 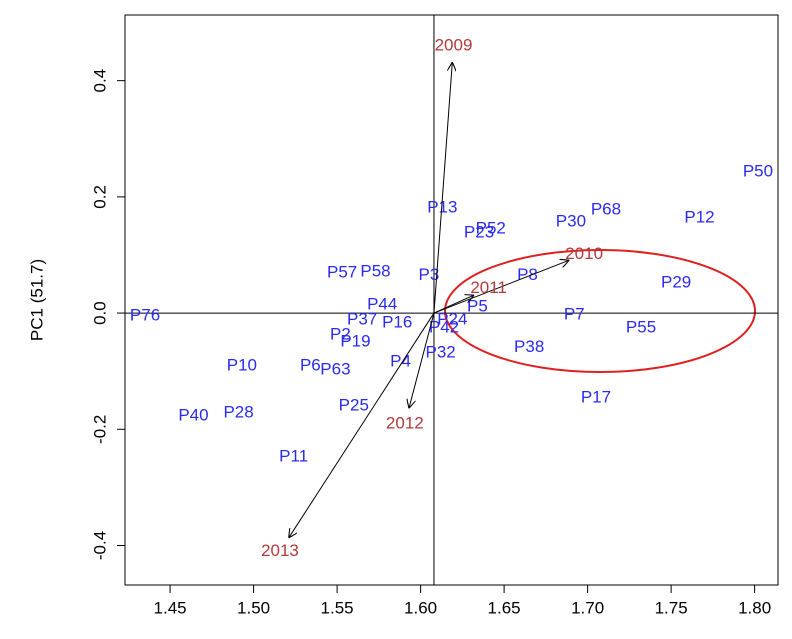 I want to click on point-label: P29, so click(x=676, y=281).